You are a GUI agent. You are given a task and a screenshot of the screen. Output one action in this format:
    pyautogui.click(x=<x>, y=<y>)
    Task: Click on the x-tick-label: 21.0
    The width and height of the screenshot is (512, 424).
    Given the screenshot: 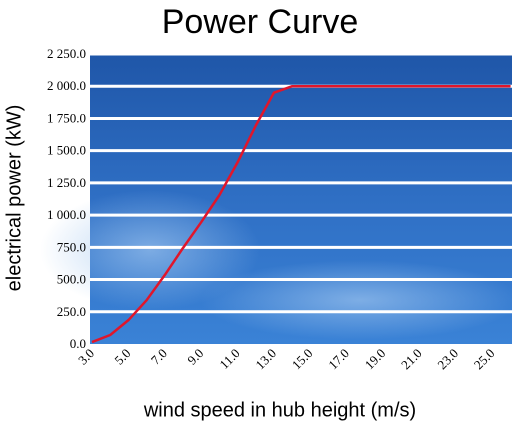 What is the action you would take?
    pyautogui.click(x=411, y=359)
    